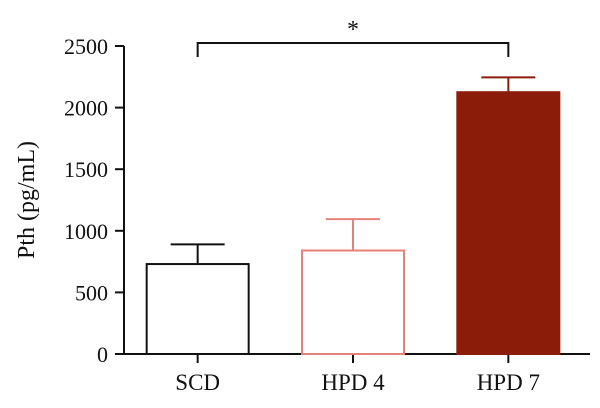 This screenshot has height=408, width=600. Describe the element at coordinates (102, 354) in the screenshot. I see `y-tick-label: 0` at that location.